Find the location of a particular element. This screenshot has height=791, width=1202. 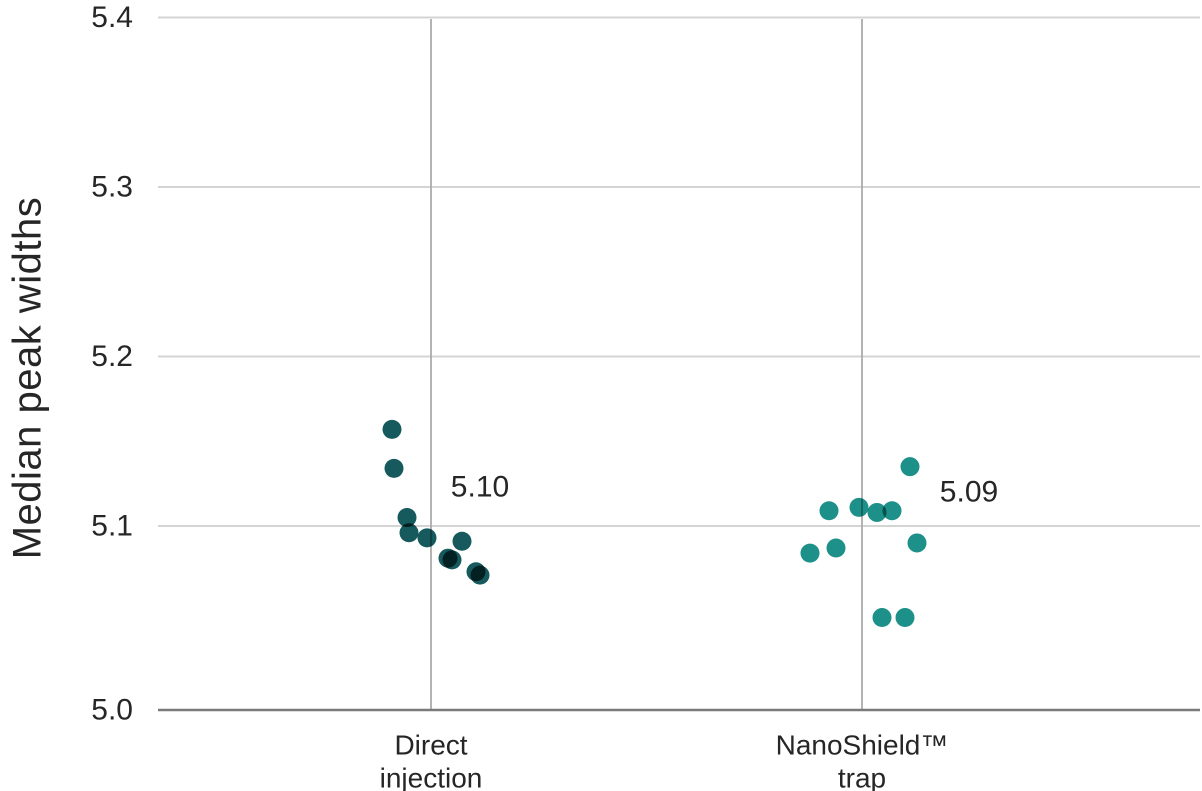

mean-annotation: 5.10 is located at coordinates (480, 487).